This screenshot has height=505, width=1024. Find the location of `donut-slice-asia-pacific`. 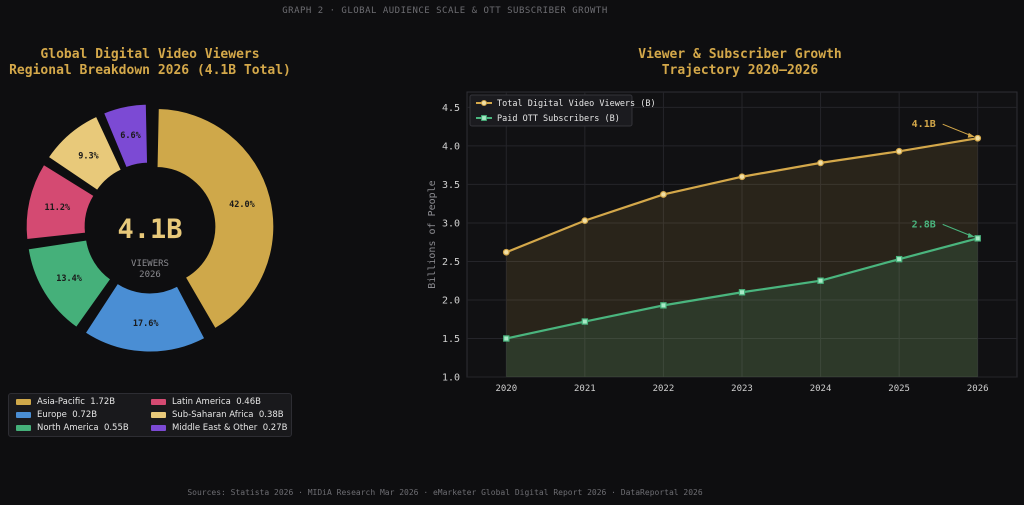

donut-slice-asia-pacific is located at coordinates (215, 219).